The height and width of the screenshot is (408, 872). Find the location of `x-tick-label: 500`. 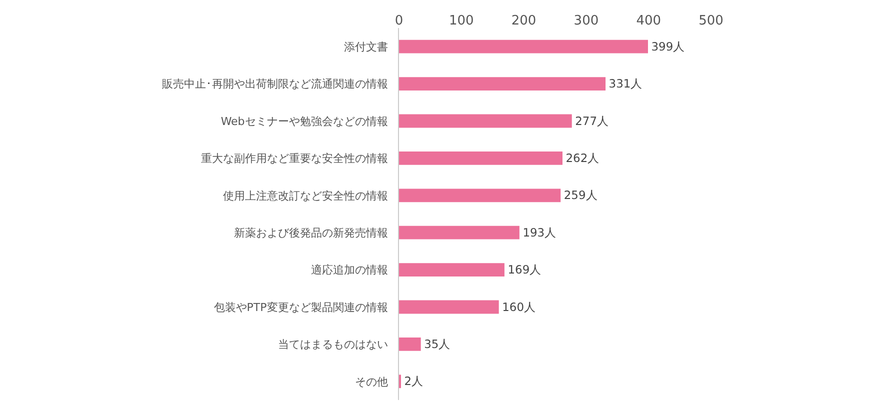

x-tick-label: 500 is located at coordinates (711, 20).